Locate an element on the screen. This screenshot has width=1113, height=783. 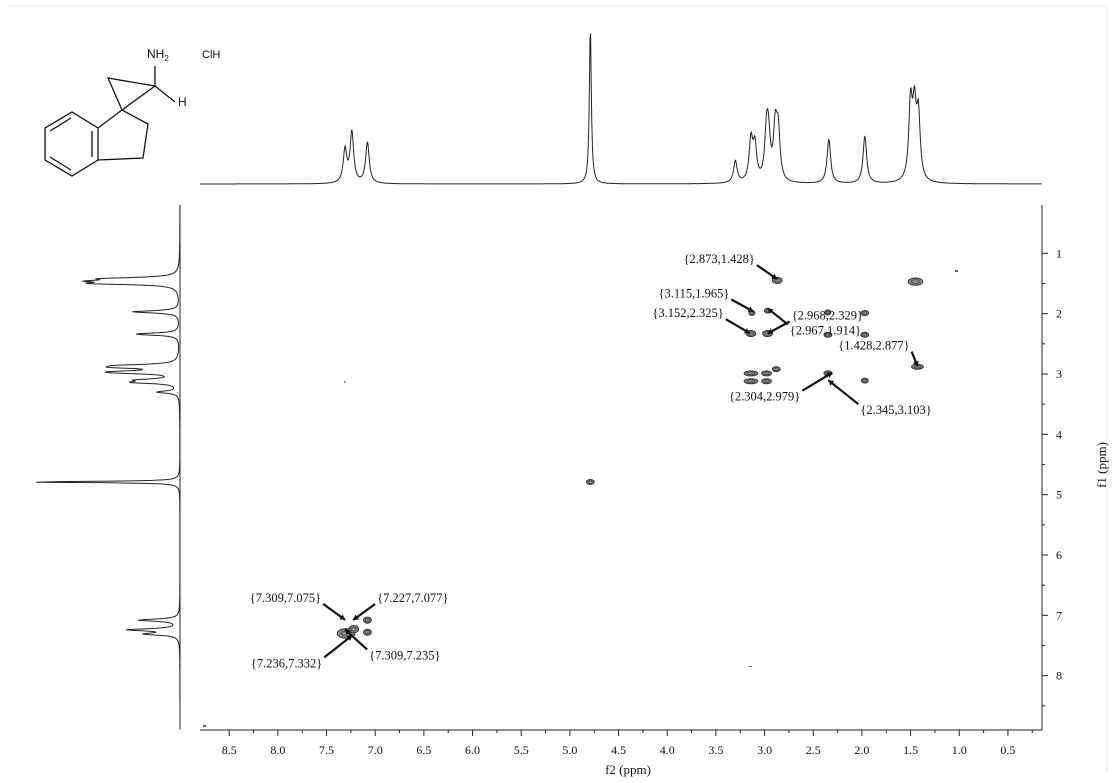
y-axis-label: f1 (ppm) is located at coordinates (1101, 465).